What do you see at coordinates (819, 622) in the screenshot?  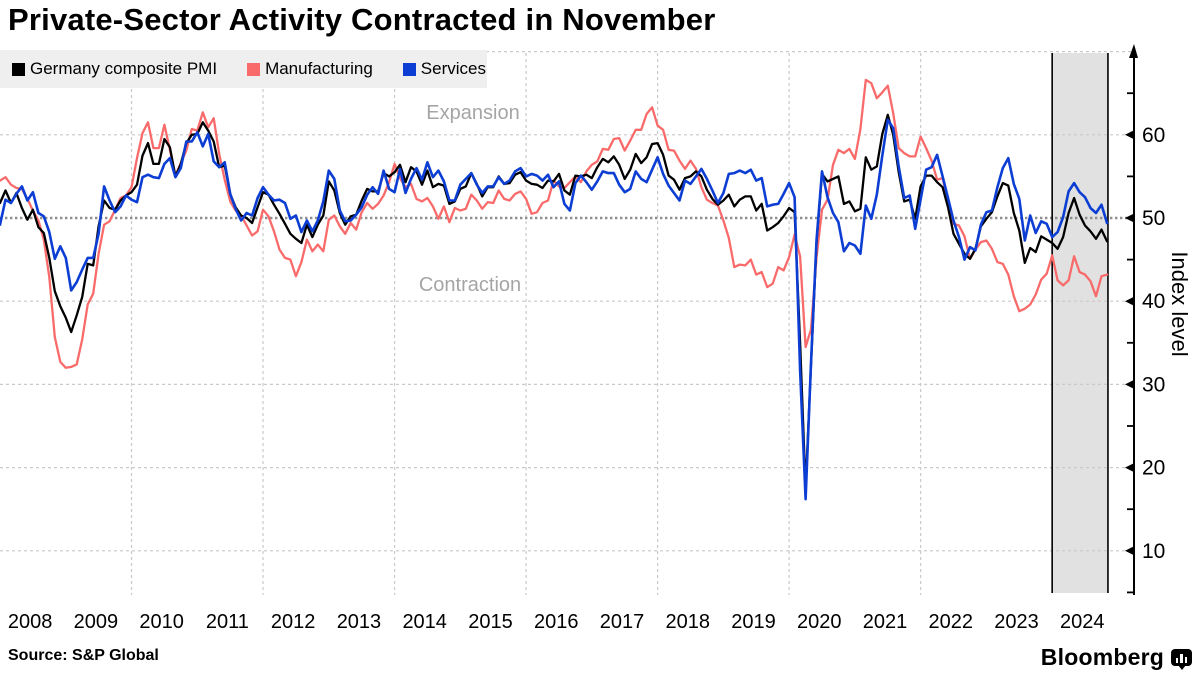 I see `x-tick-label-2020: 2020` at bounding box center [819, 622].